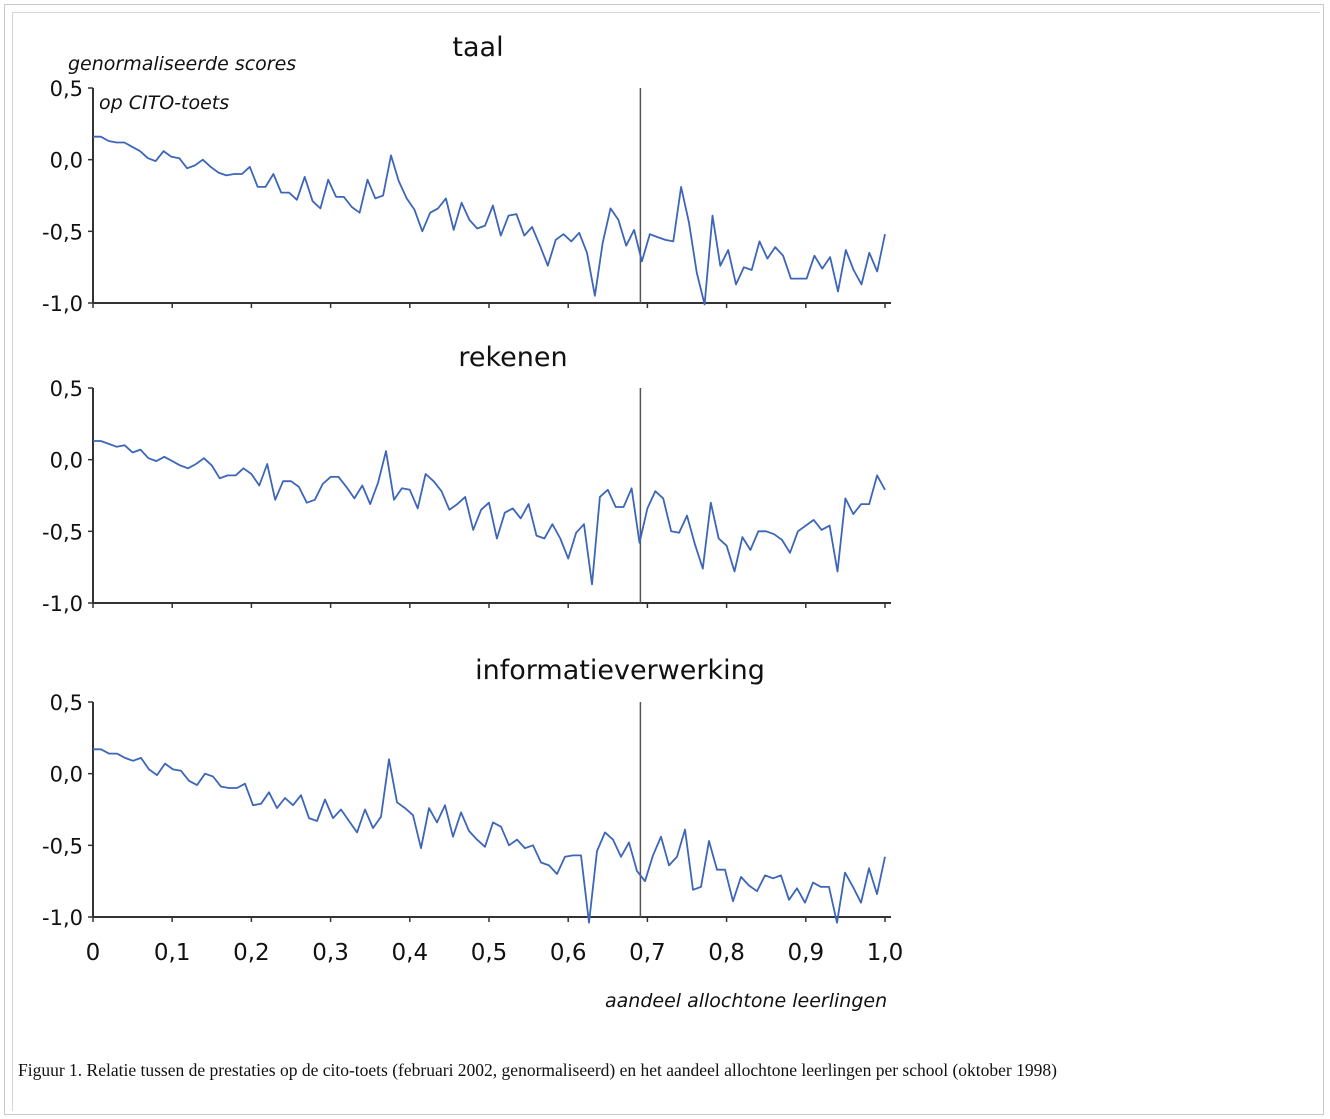  I want to click on x-tick-label: 0,7, so click(647, 953).